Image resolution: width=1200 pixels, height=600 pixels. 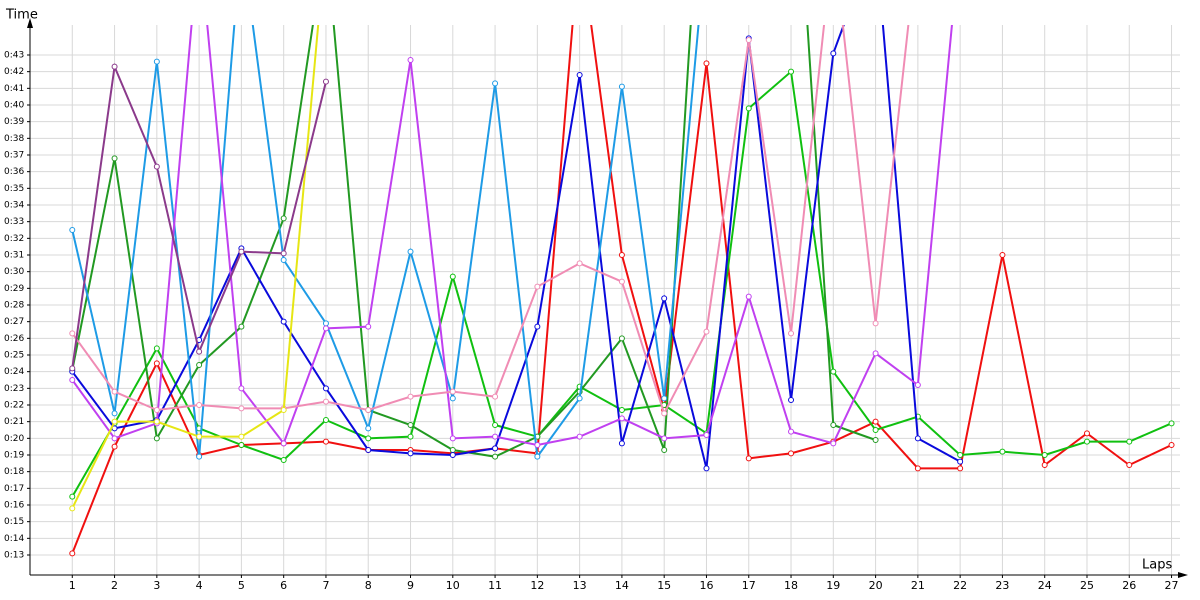 What do you see at coordinates (14, 89) in the screenshot?
I see `y-tick-label: 0:41` at bounding box center [14, 89].